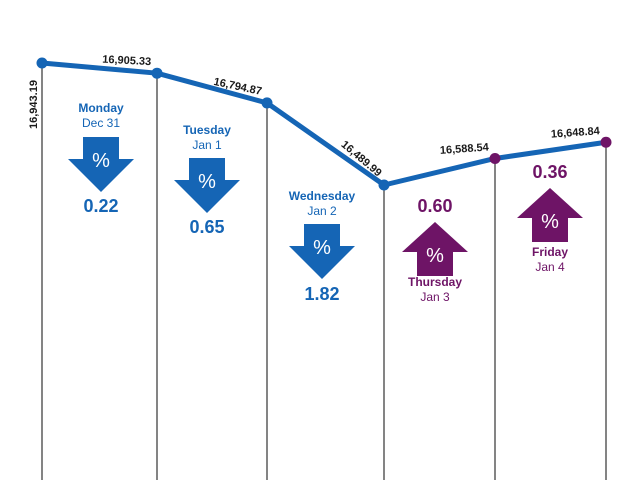  I want to click on day-date-label: Jan 4, so click(550, 267).